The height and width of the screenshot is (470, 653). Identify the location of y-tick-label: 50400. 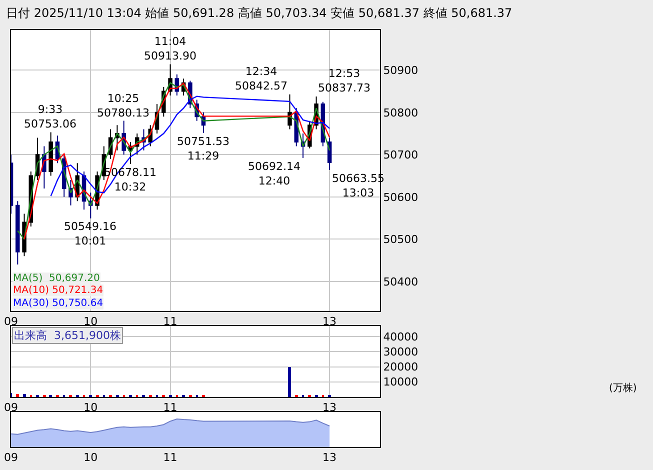
(400, 281).